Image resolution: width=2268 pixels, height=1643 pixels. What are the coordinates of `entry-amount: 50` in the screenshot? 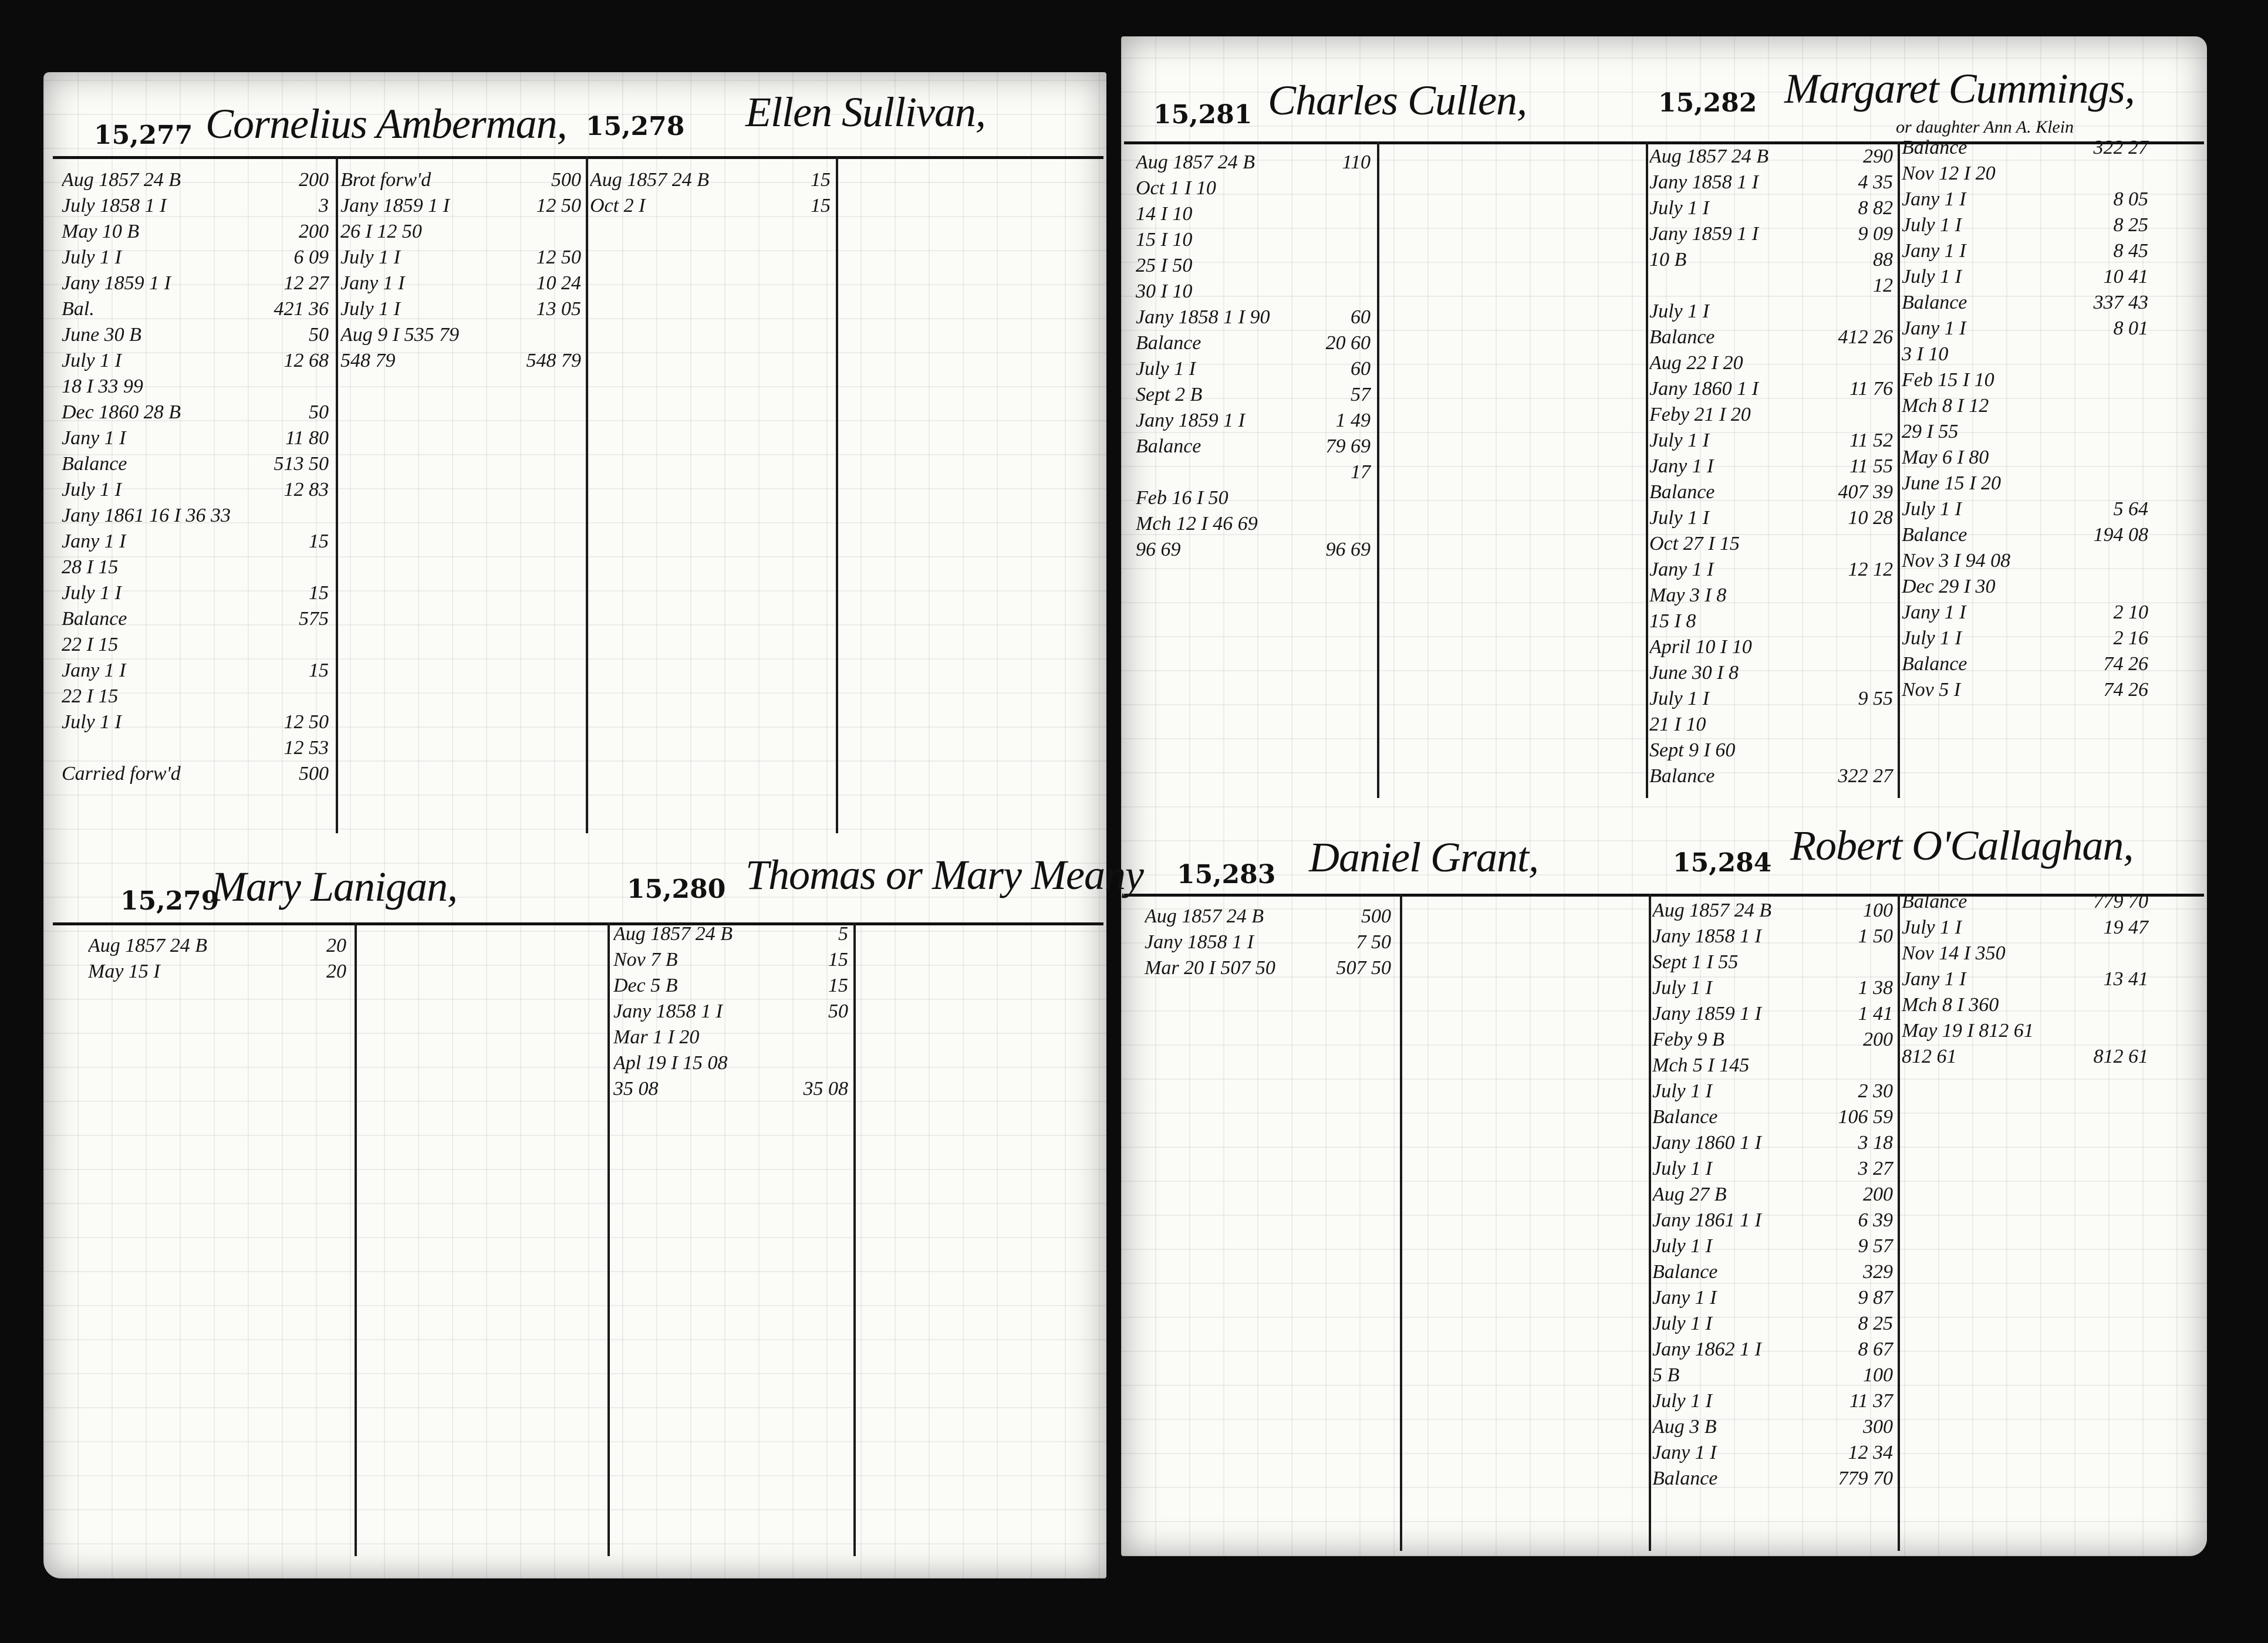 It's located at (319, 412).